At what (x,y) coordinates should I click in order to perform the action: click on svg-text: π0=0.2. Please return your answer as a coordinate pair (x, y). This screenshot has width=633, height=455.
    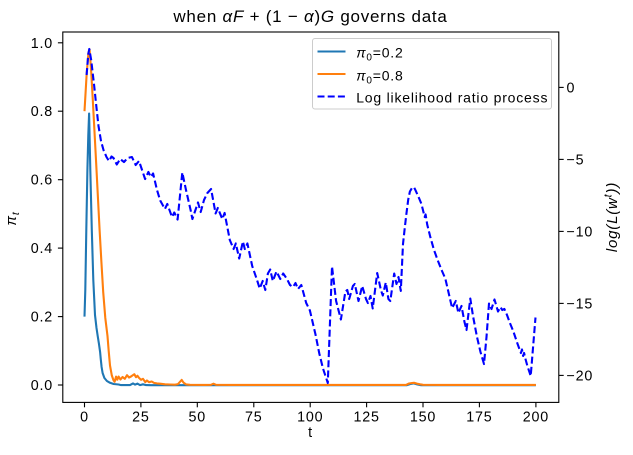
    Looking at the image, I should click on (379, 54).